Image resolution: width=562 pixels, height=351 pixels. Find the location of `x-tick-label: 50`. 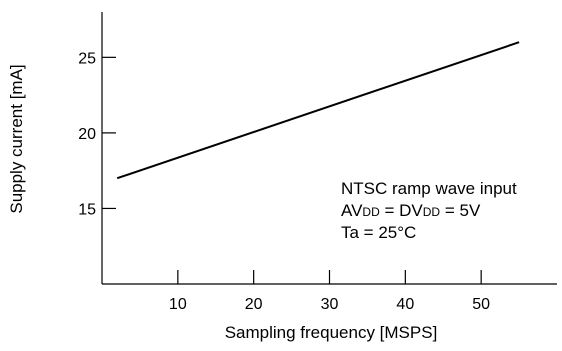

x-tick-label: 50 is located at coordinates (481, 304).